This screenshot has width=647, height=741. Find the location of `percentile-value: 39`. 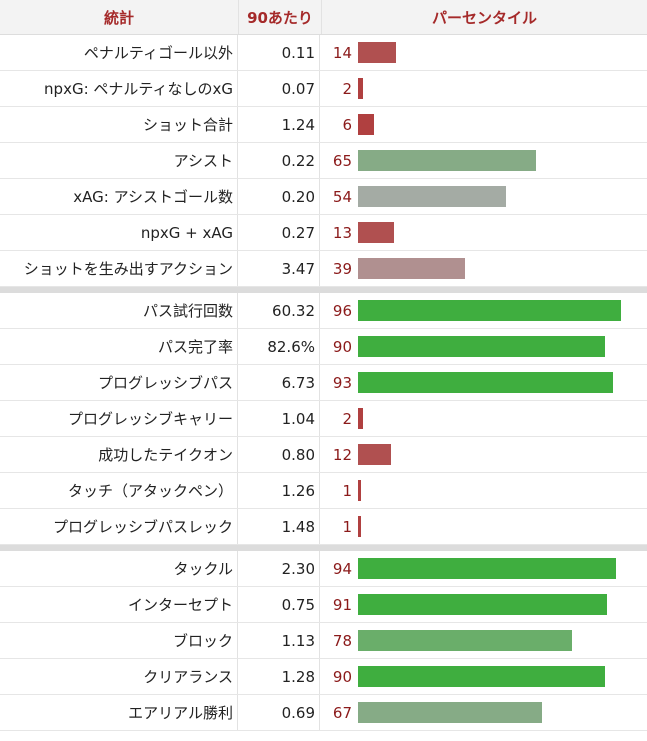

percentile-value: 39 is located at coordinates (342, 268).